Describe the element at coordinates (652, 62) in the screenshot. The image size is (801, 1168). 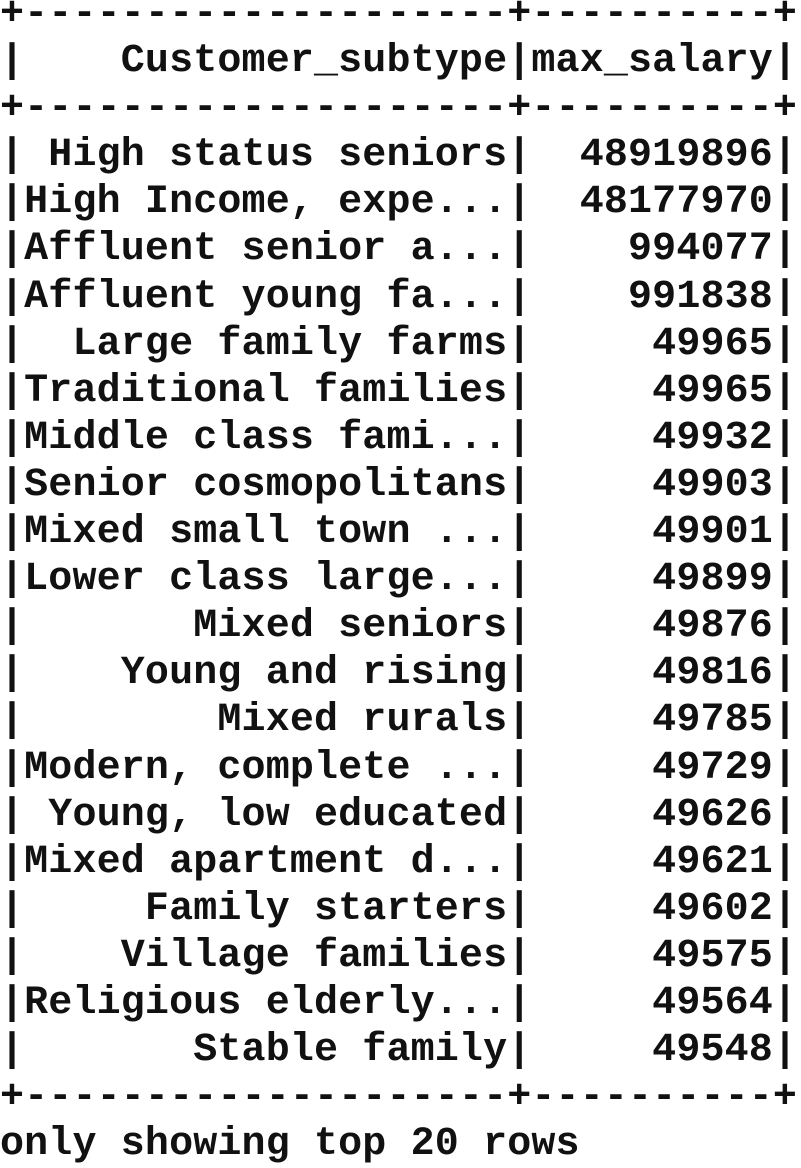
I see `column-header-max-salary: max_salary` at that location.